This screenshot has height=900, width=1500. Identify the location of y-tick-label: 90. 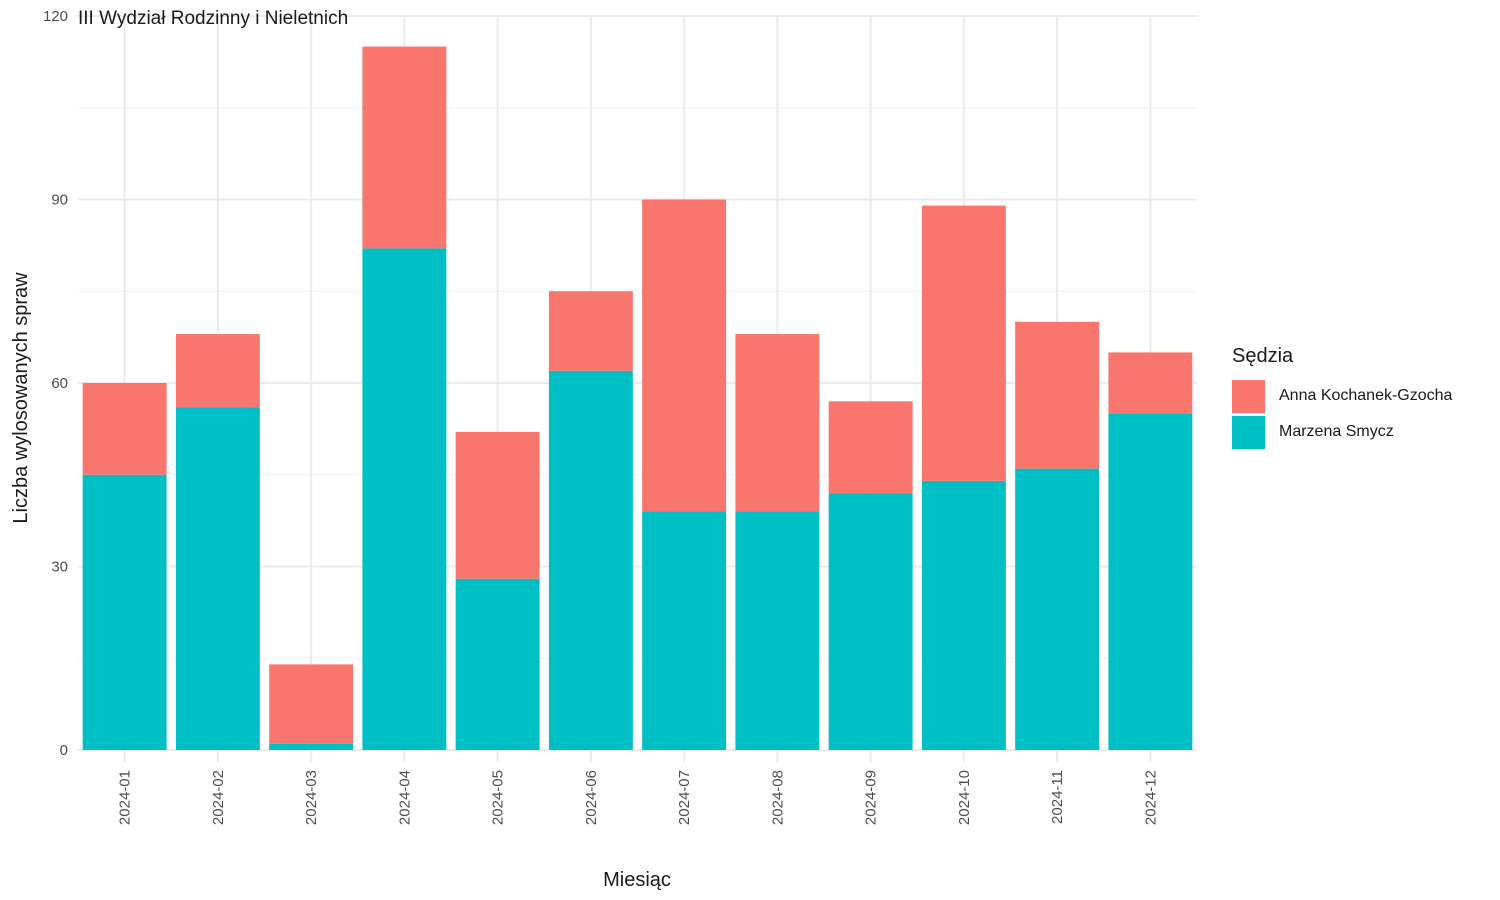
(59, 200).